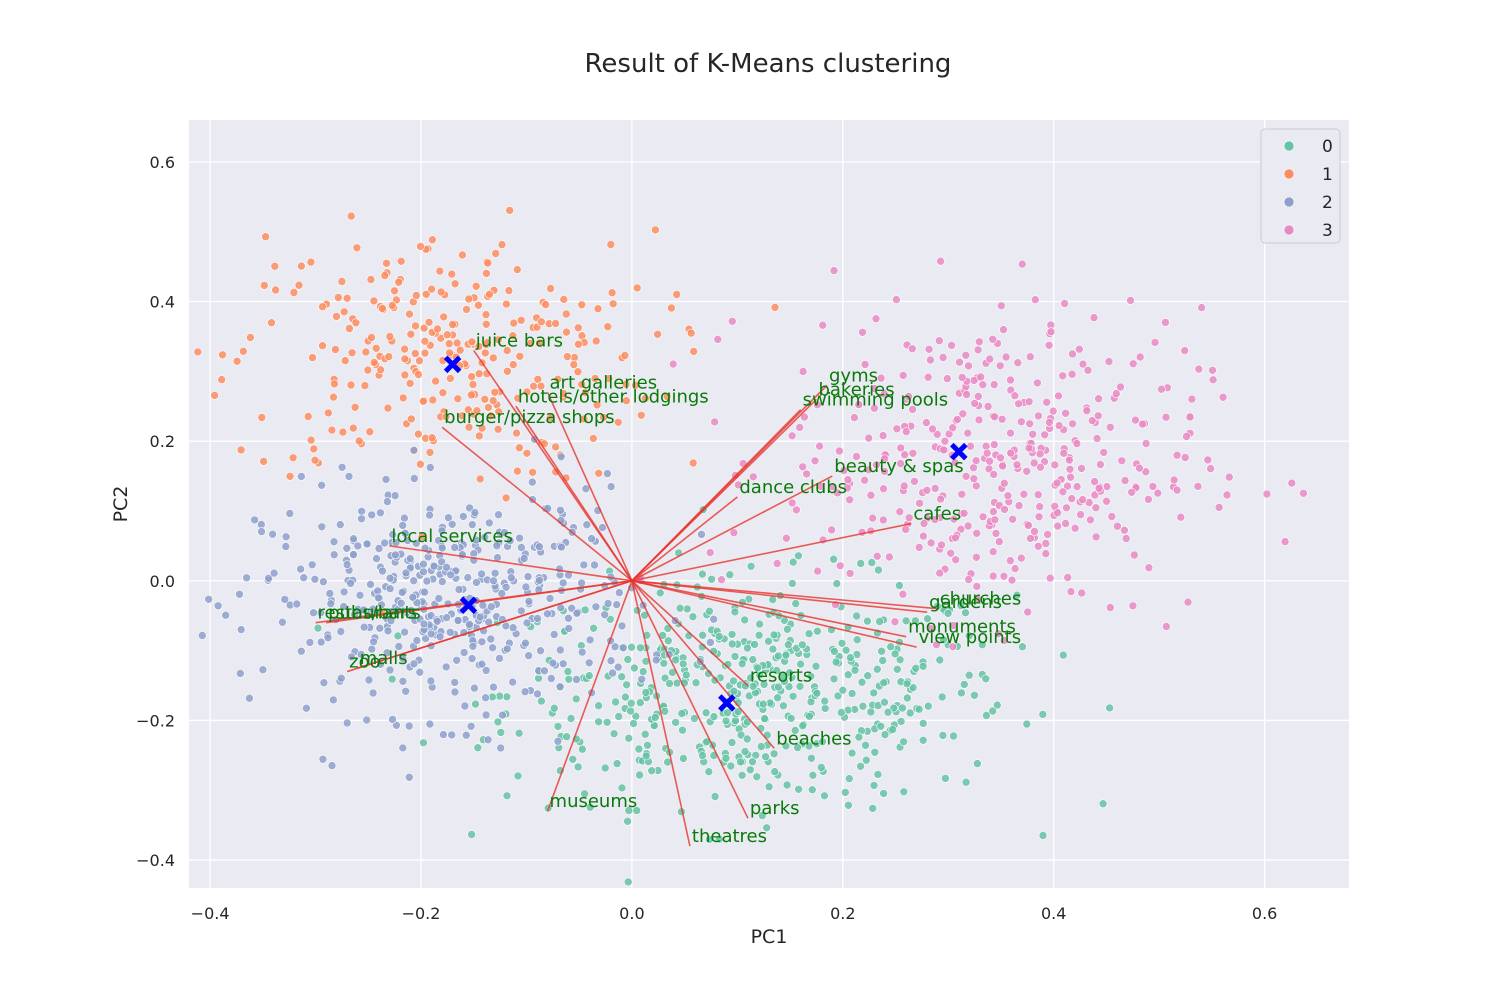 The height and width of the screenshot is (1000, 1500). What do you see at coordinates (727, 703) in the screenshot?
I see `centroid-marker` at bounding box center [727, 703].